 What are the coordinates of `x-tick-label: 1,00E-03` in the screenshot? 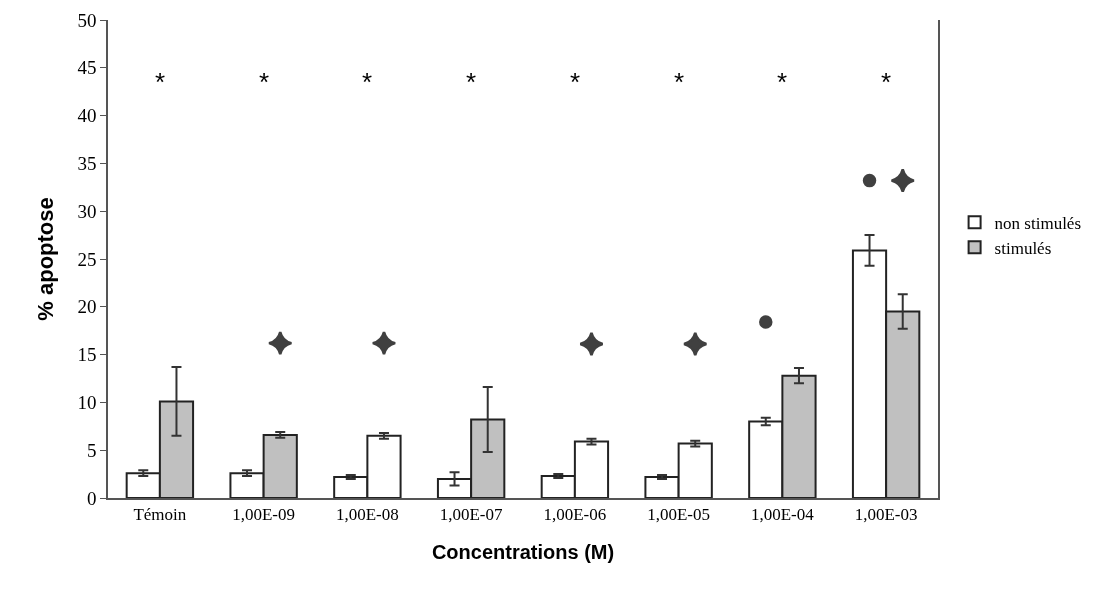 It's located at (886, 515).